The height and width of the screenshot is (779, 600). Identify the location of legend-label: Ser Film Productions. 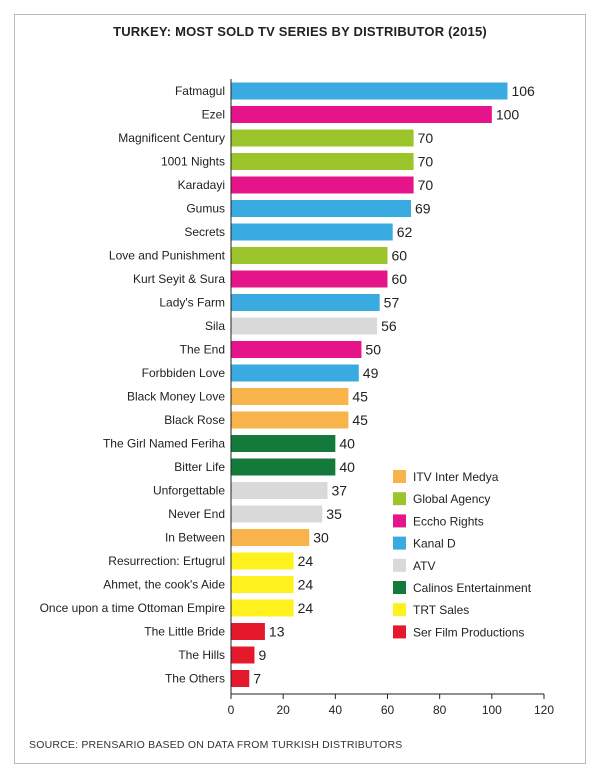
(468, 632).